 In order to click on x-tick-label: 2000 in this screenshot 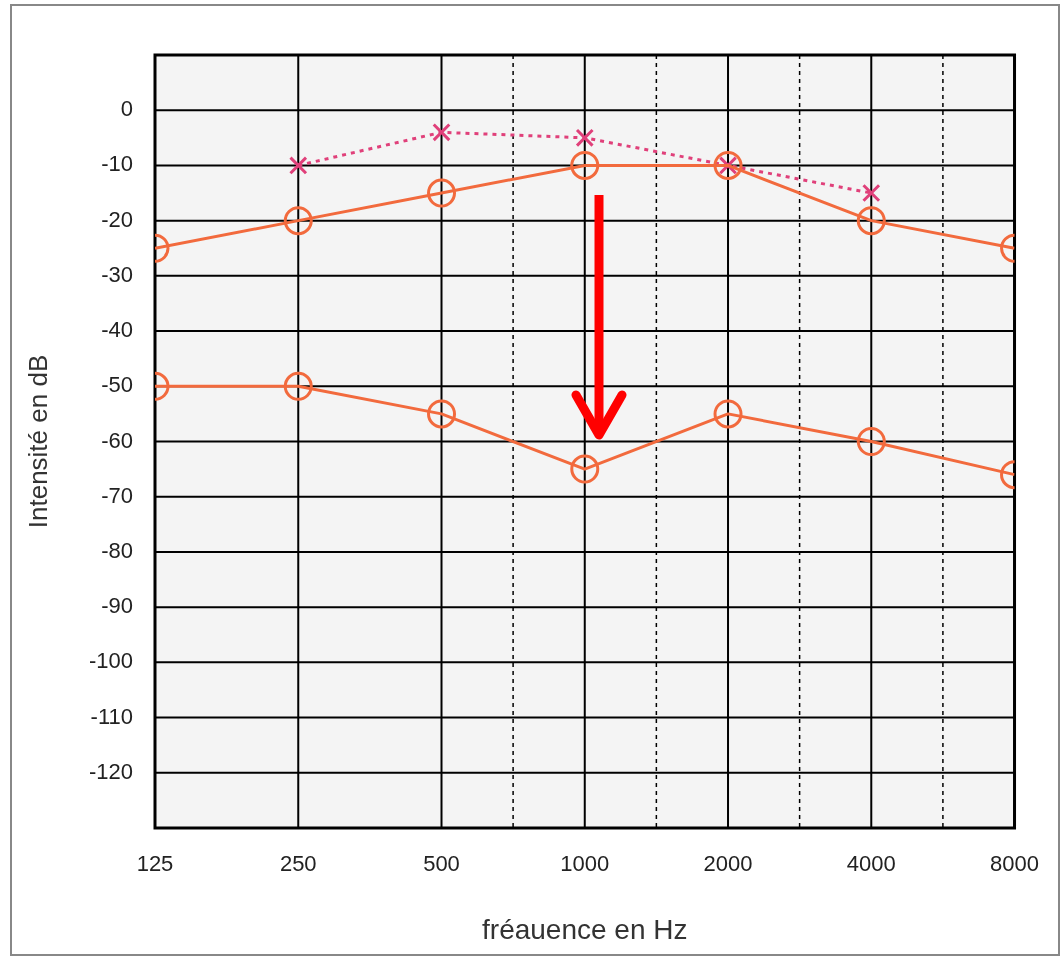, I will do `click(728, 864)`.